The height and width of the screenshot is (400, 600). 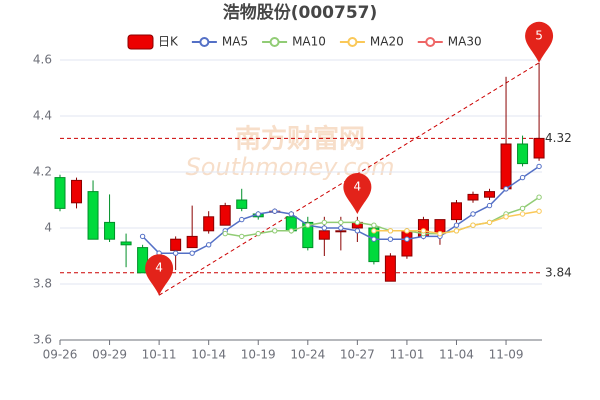 I want to click on y-tick-label: 4, so click(x=48, y=228).